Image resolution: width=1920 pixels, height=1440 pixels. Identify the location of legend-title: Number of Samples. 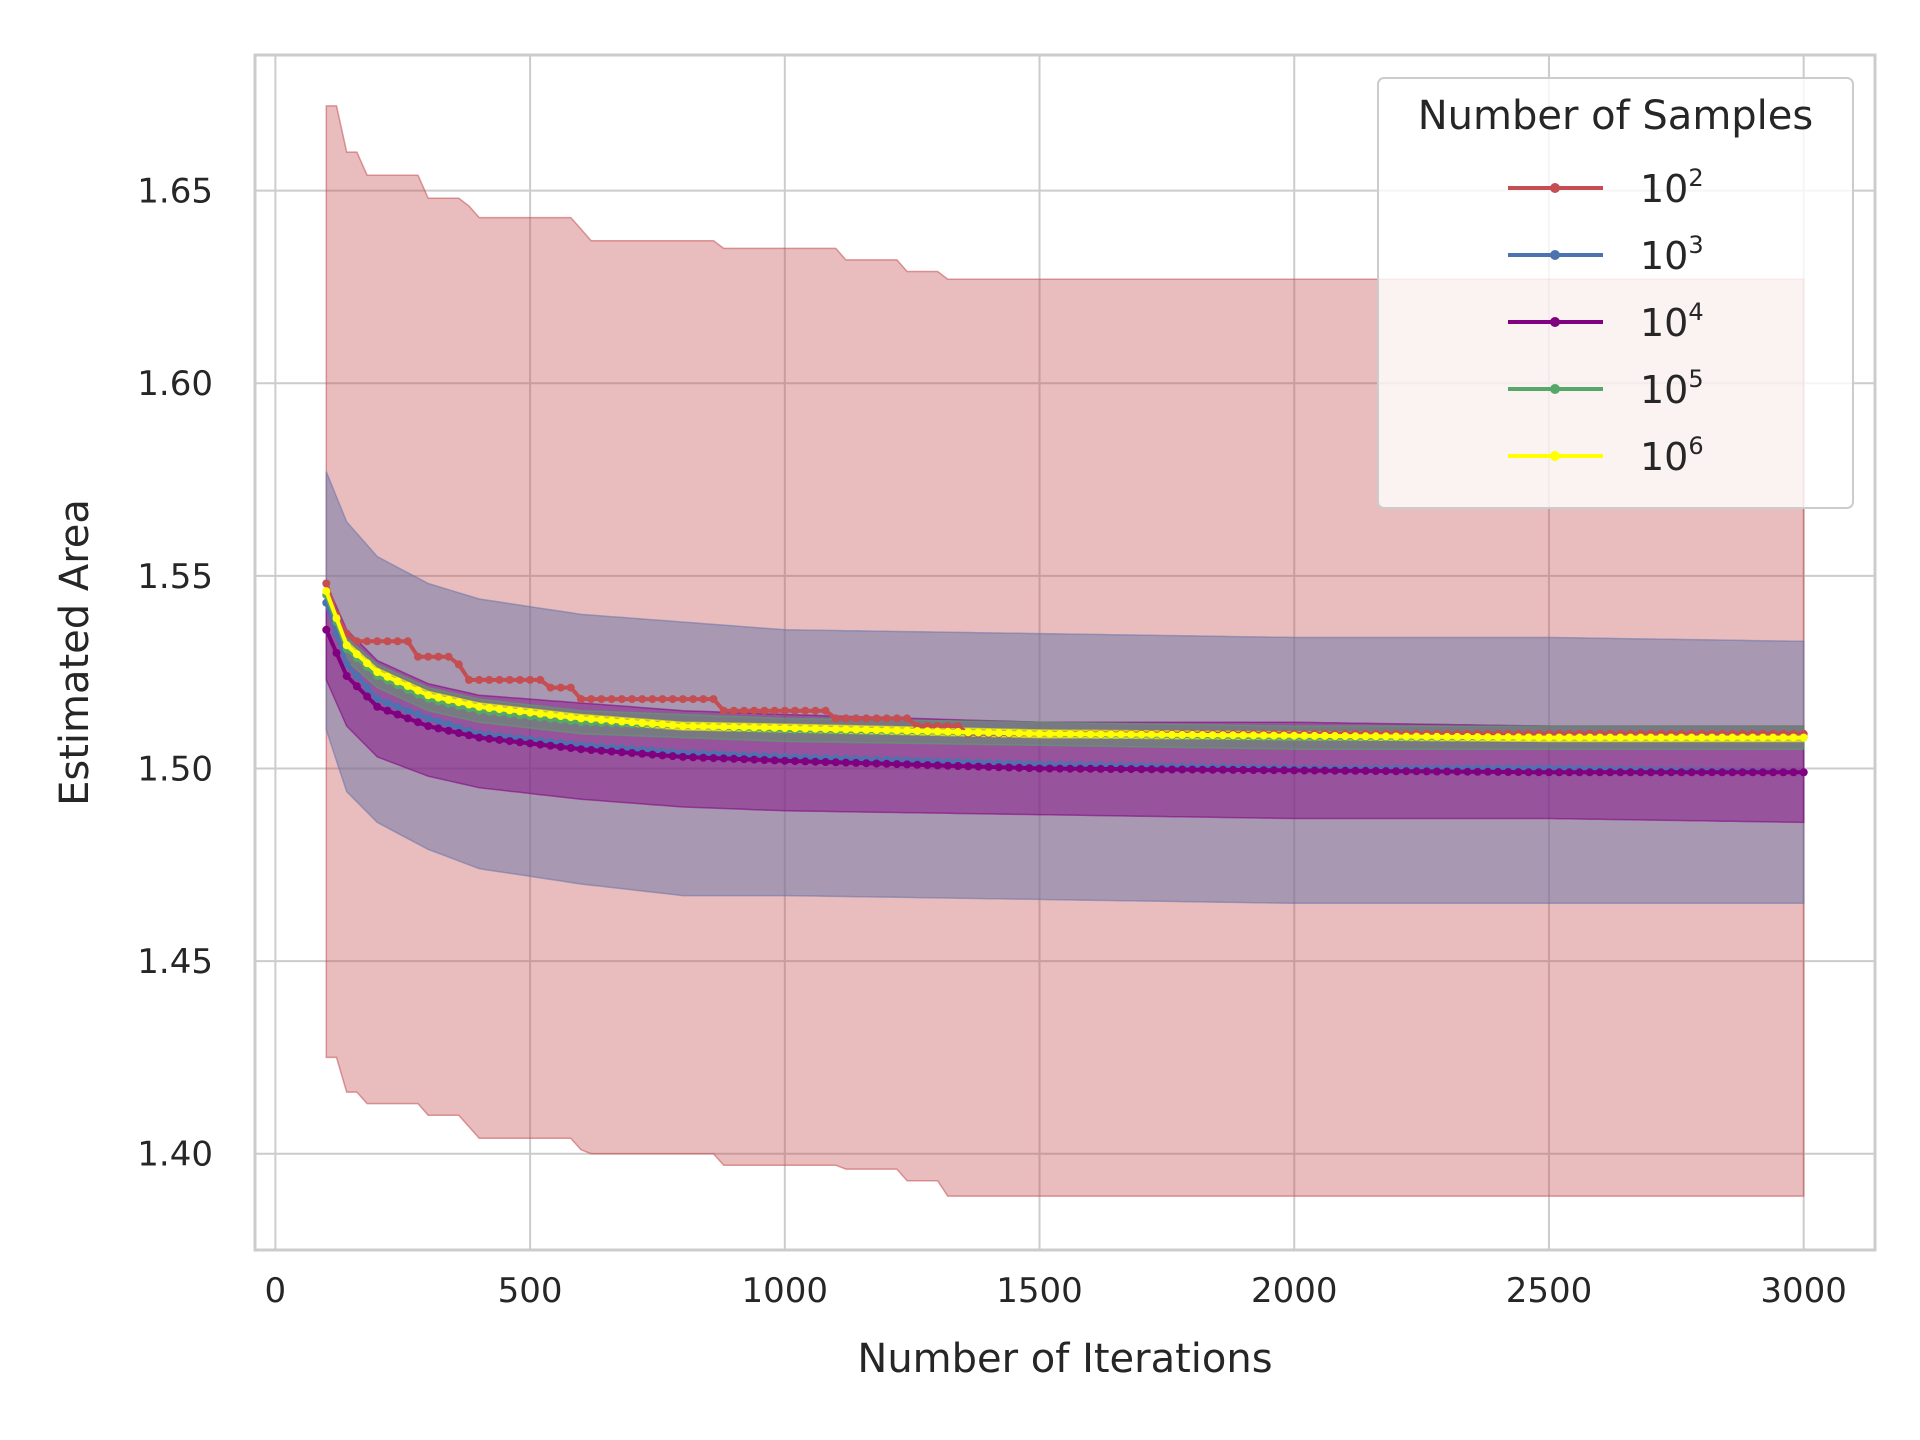
(1616, 116).